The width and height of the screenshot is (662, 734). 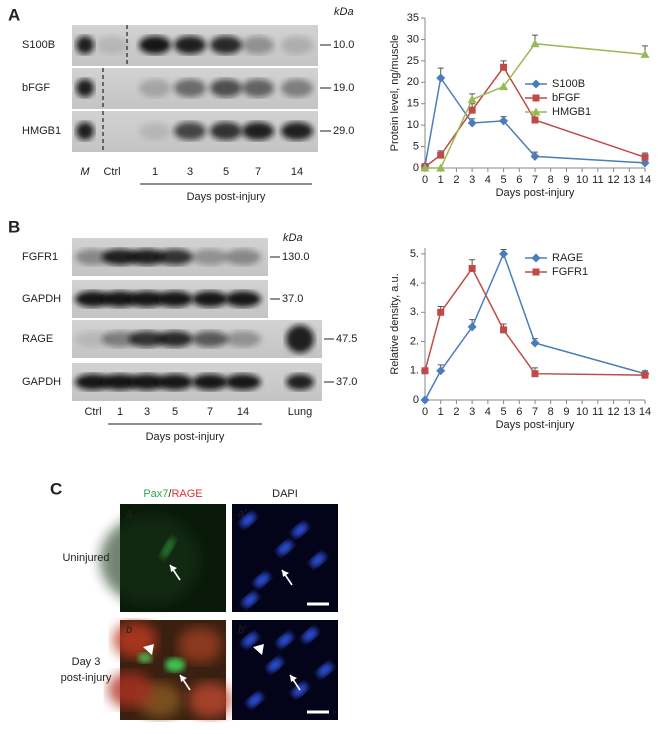 I want to click on lane-label: 14, so click(x=243, y=412).